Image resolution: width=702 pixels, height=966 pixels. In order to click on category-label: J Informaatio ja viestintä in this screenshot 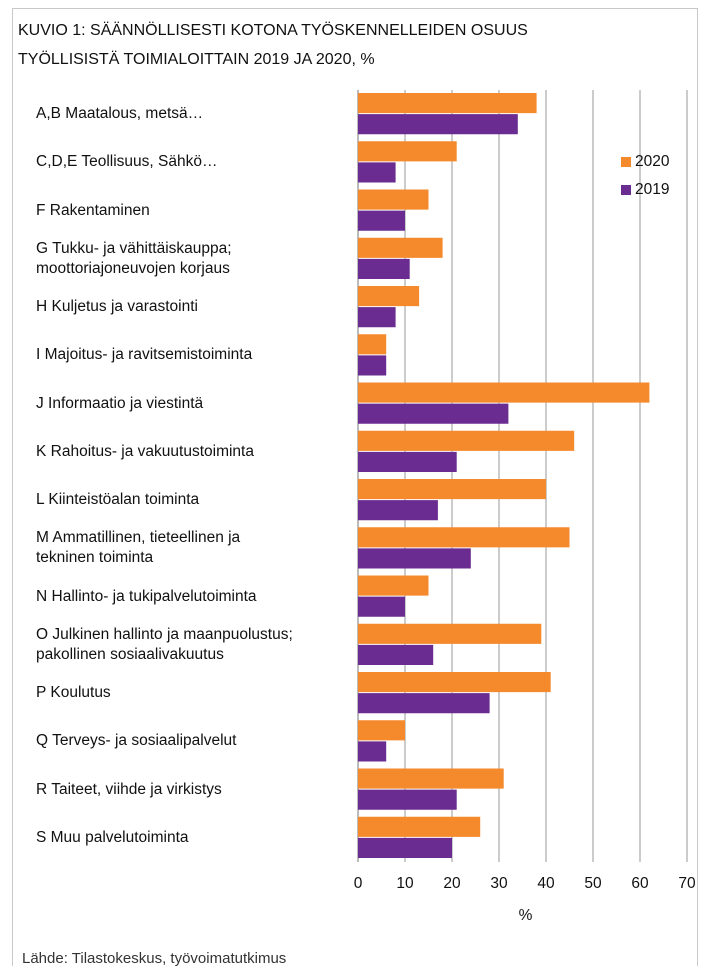, I will do `click(120, 403)`.